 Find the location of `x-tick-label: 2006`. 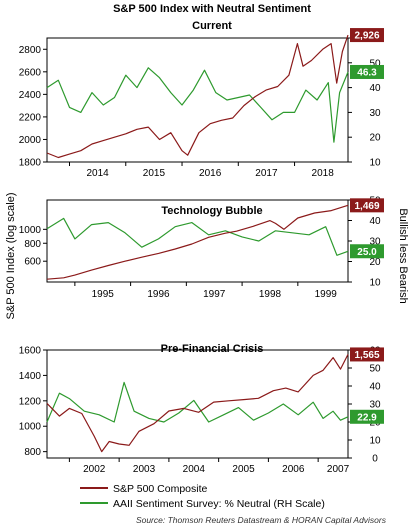

x-tick-label: 2006 is located at coordinates (293, 469).